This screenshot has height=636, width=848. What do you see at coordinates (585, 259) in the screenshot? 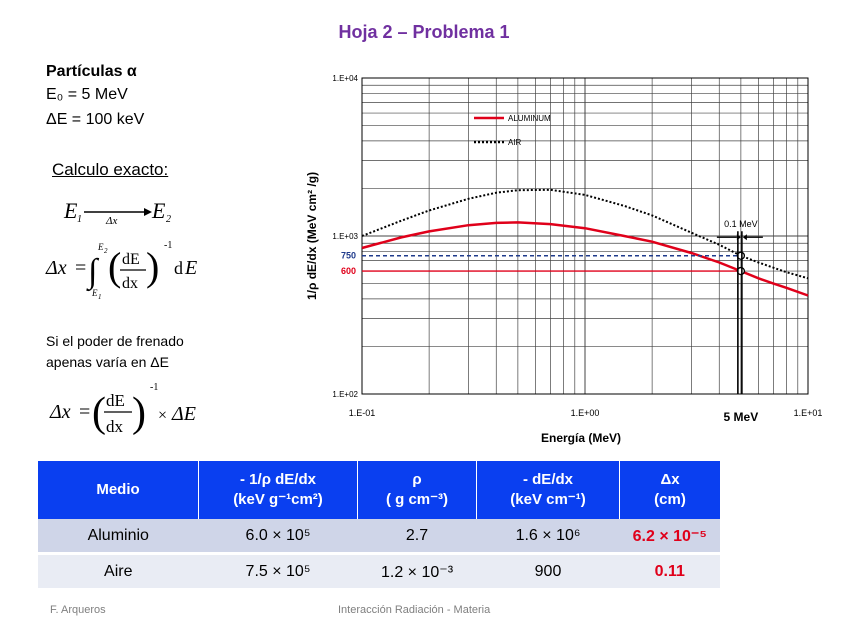
I see `series-line-aluminum` at bounding box center [585, 259].